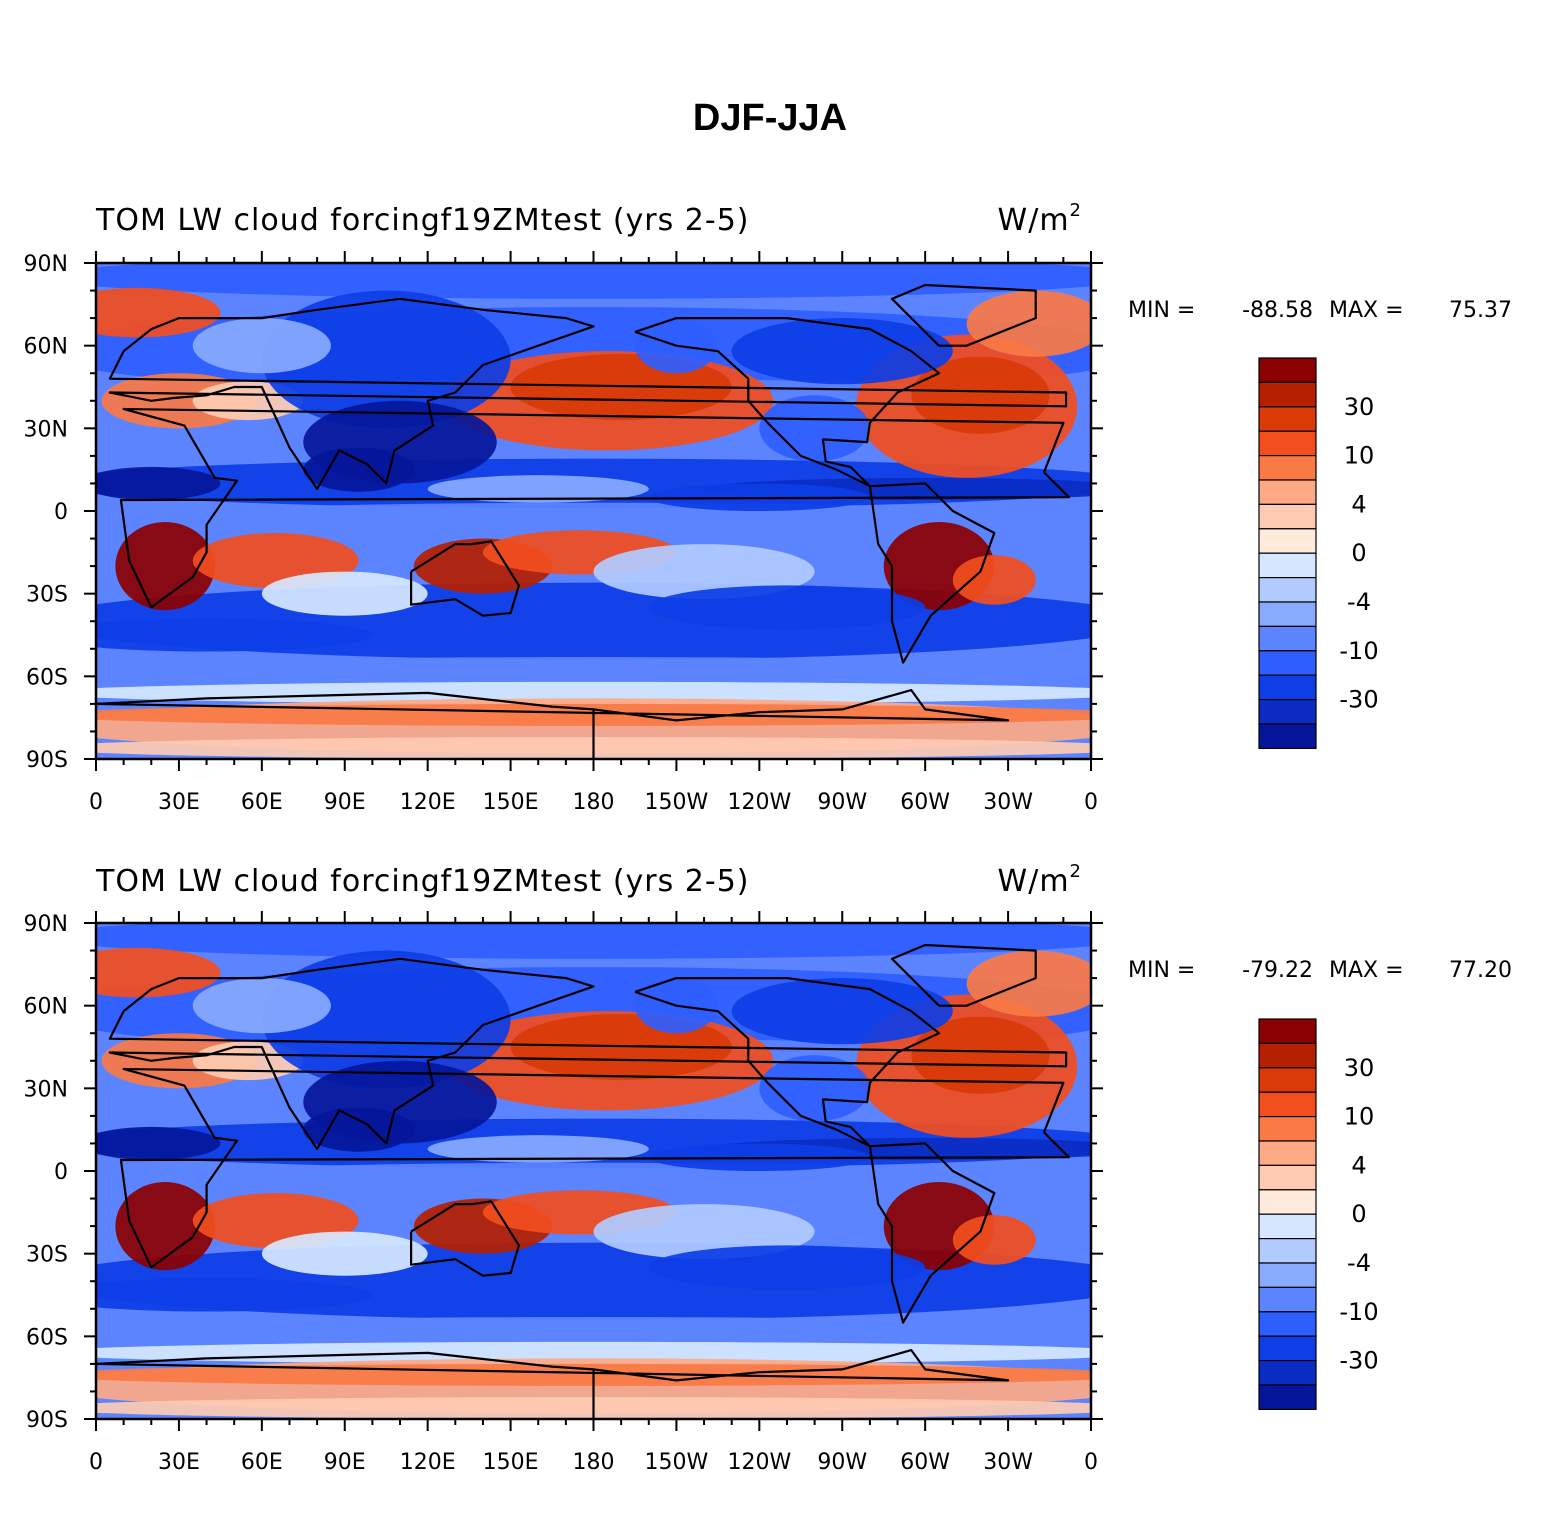 The image size is (1541, 1538). I want to click on colorbar-label: 0, so click(1358, 553).